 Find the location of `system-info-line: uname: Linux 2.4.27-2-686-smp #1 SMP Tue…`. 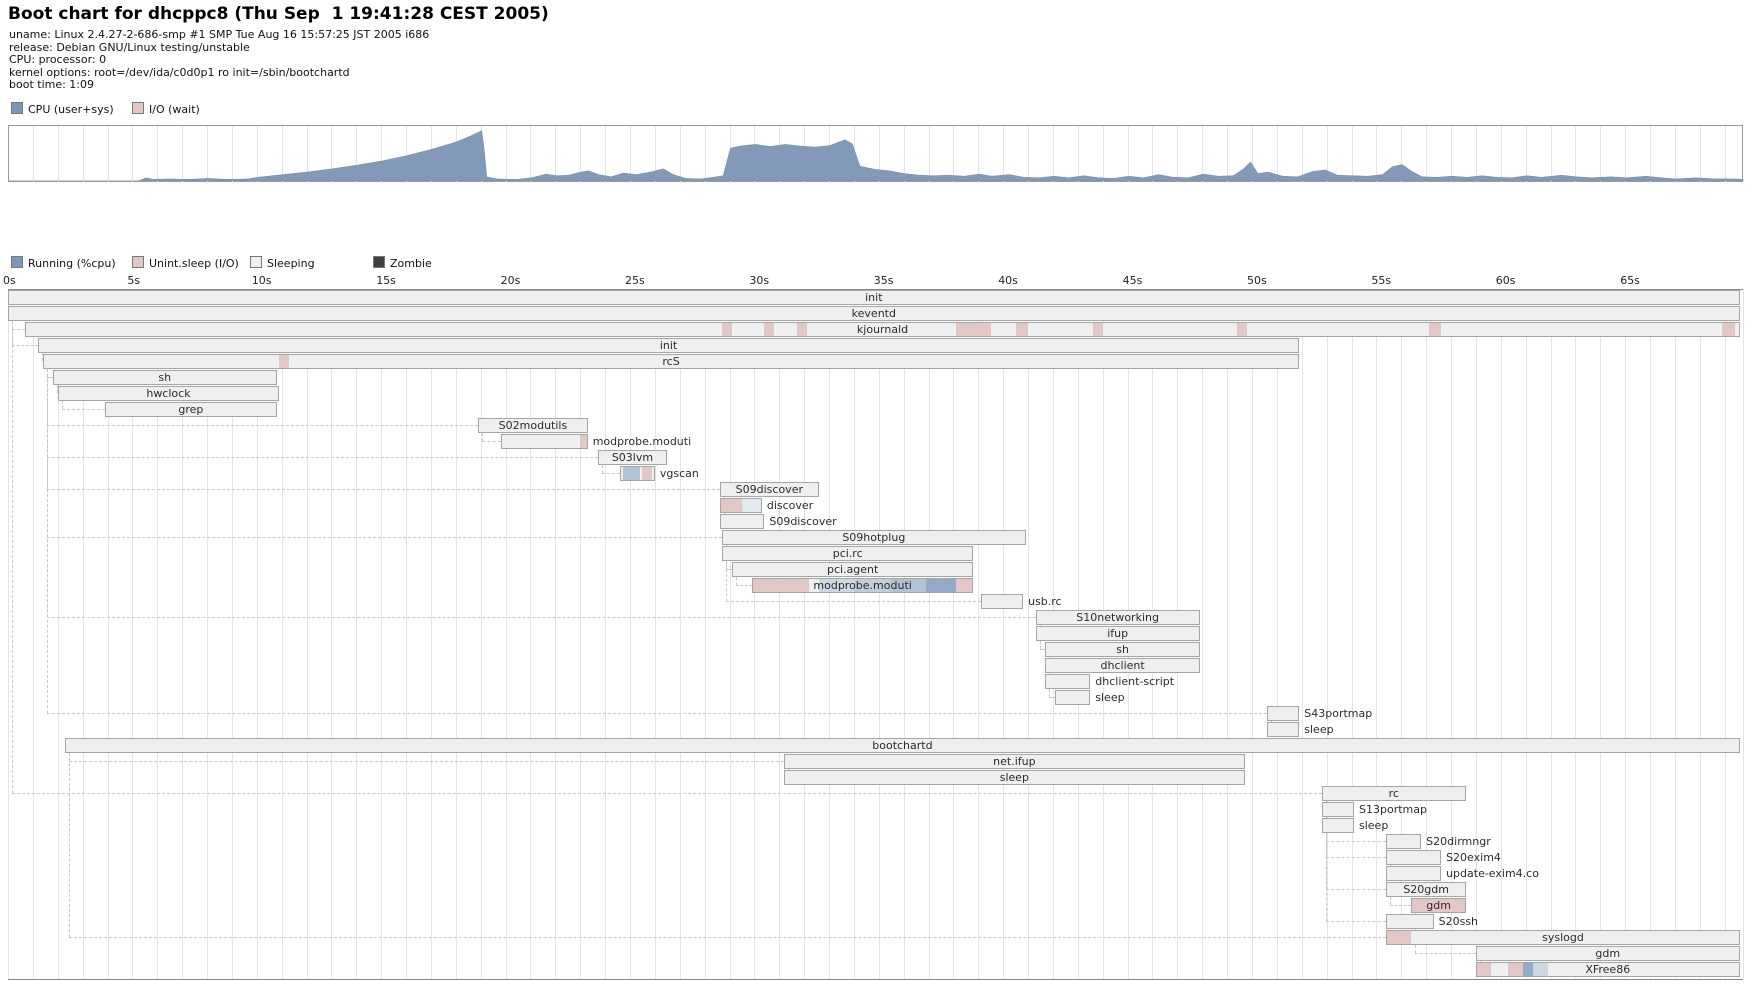

system-info-line: uname: Linux 2.4.27-2-686-smp #1 SMP Tue… is located at coordinates (219, 34).